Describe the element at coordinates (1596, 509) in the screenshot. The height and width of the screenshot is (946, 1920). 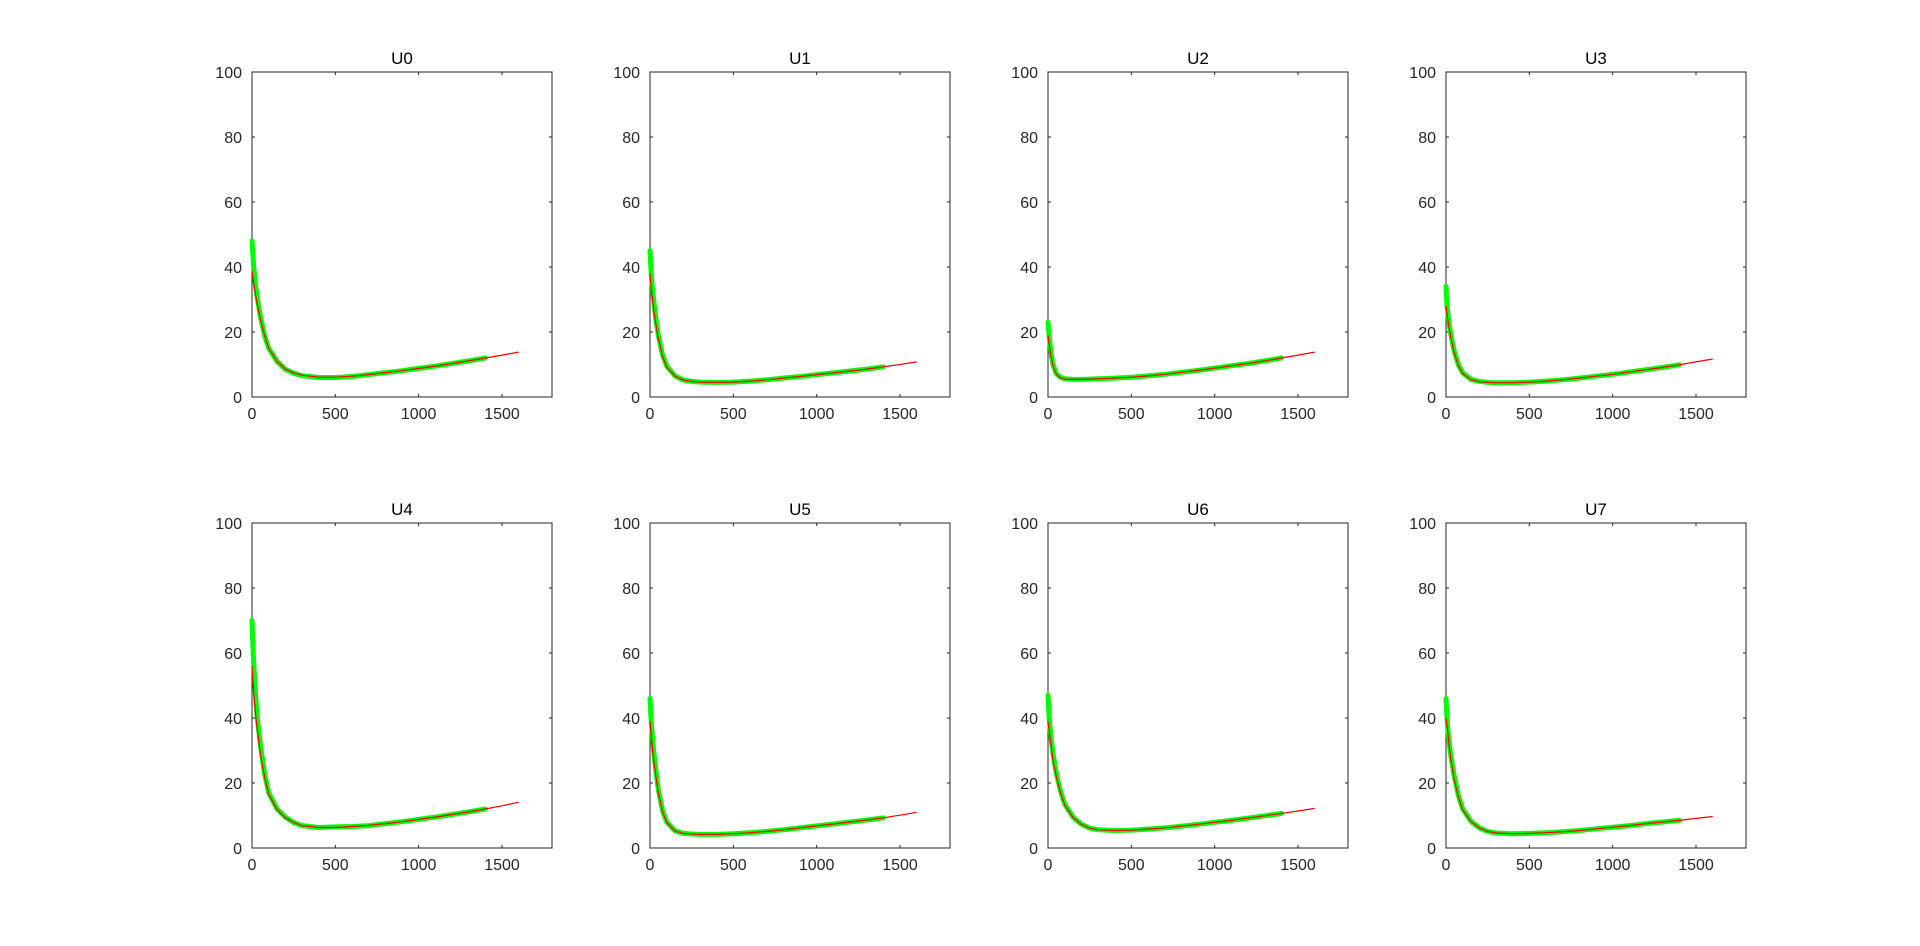
I see `subplot-title: U7` at that location.